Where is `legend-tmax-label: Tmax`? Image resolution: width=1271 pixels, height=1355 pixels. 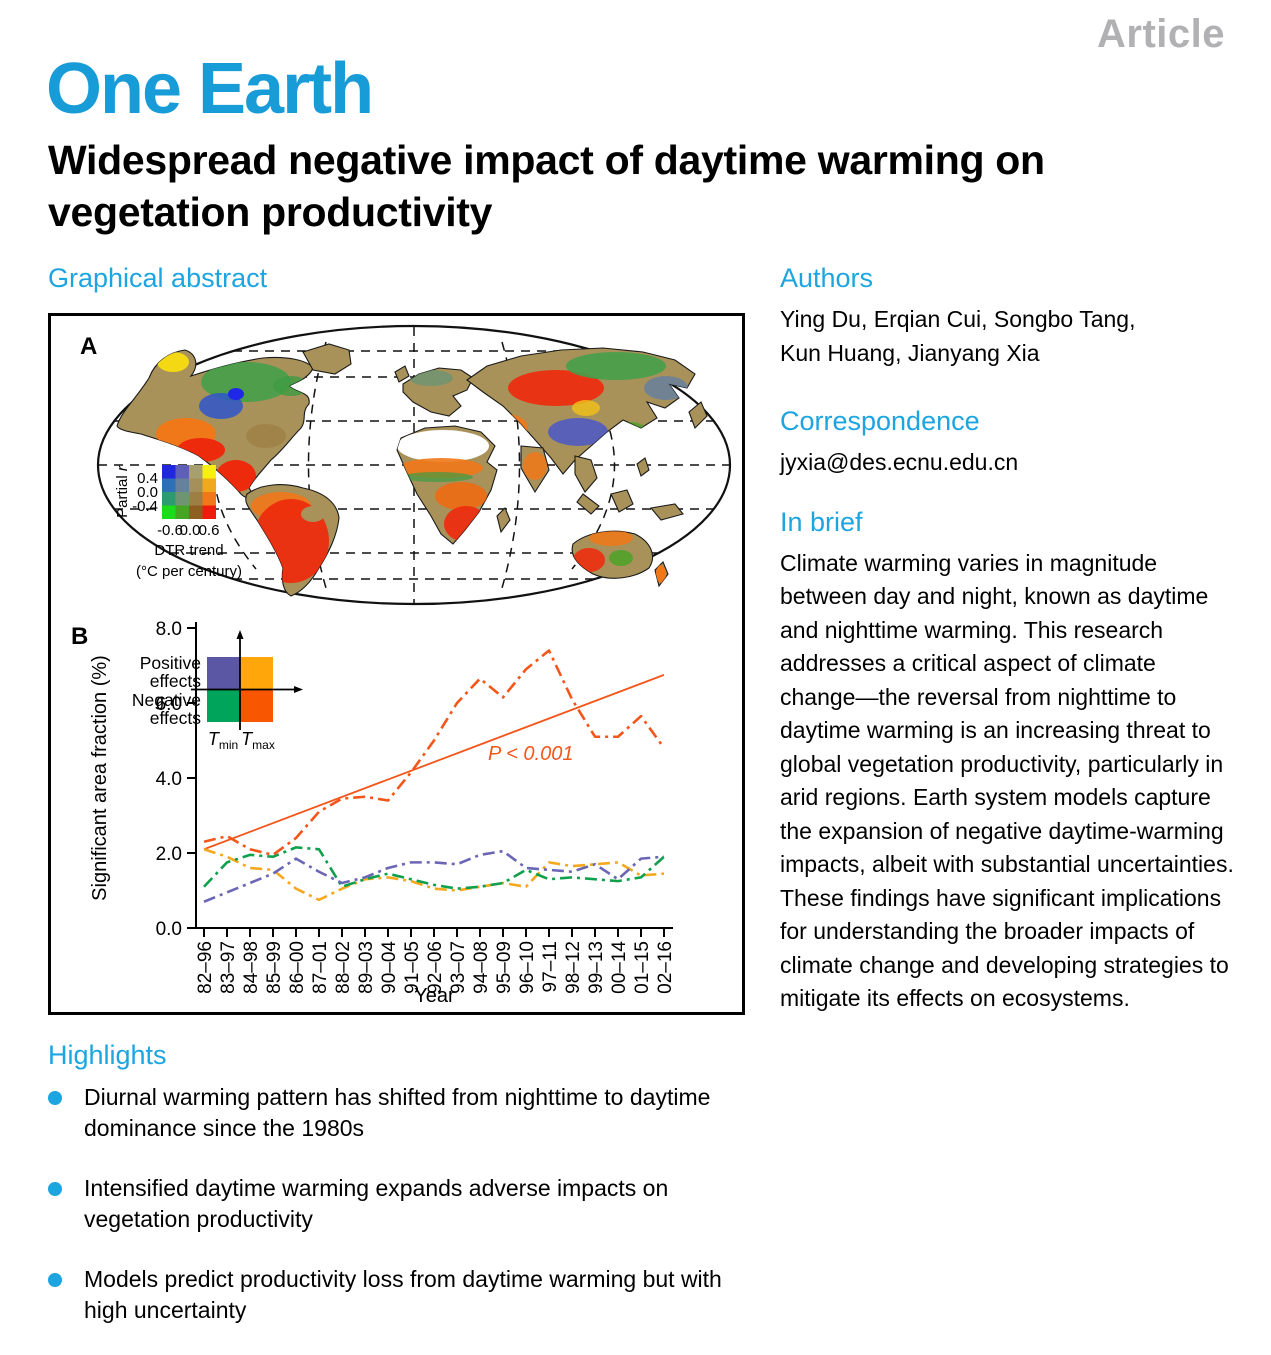 legend-tmax-label: Tmax is located at coordinates (258, 740).